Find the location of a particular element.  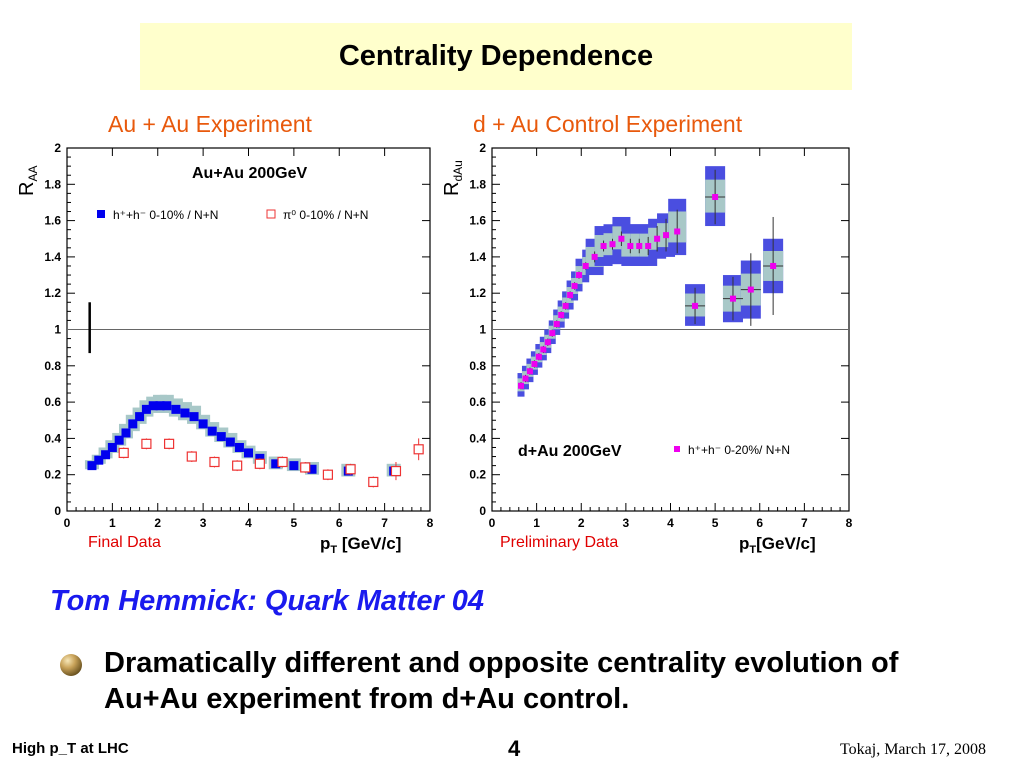

title-banner: Centrality Dependence is located at coordinates (496, 56).